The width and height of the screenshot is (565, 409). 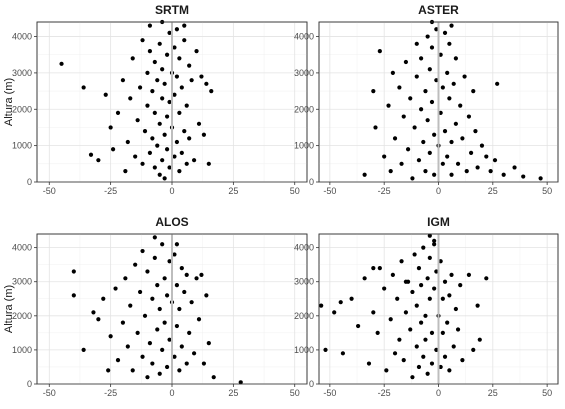 I want to click on y-tick-label: 3000, so click(x=22, y=73).